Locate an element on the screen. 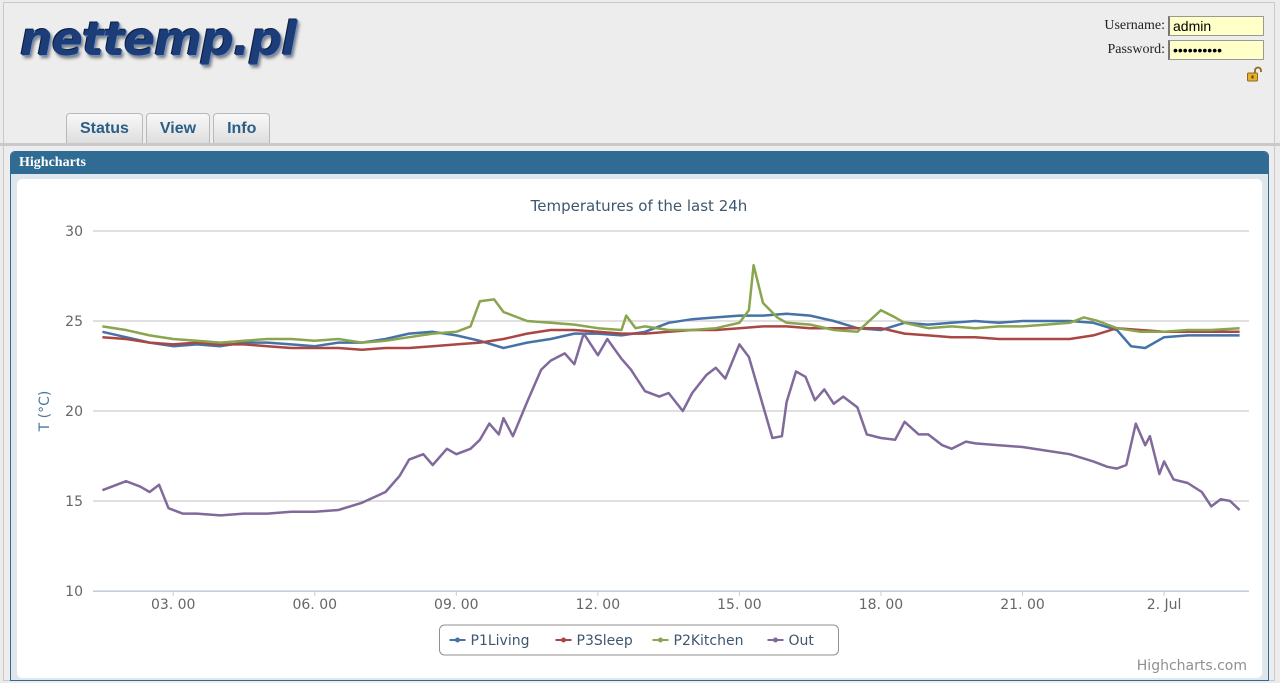  password-row: Password: is located at coordinates (1184, 50).